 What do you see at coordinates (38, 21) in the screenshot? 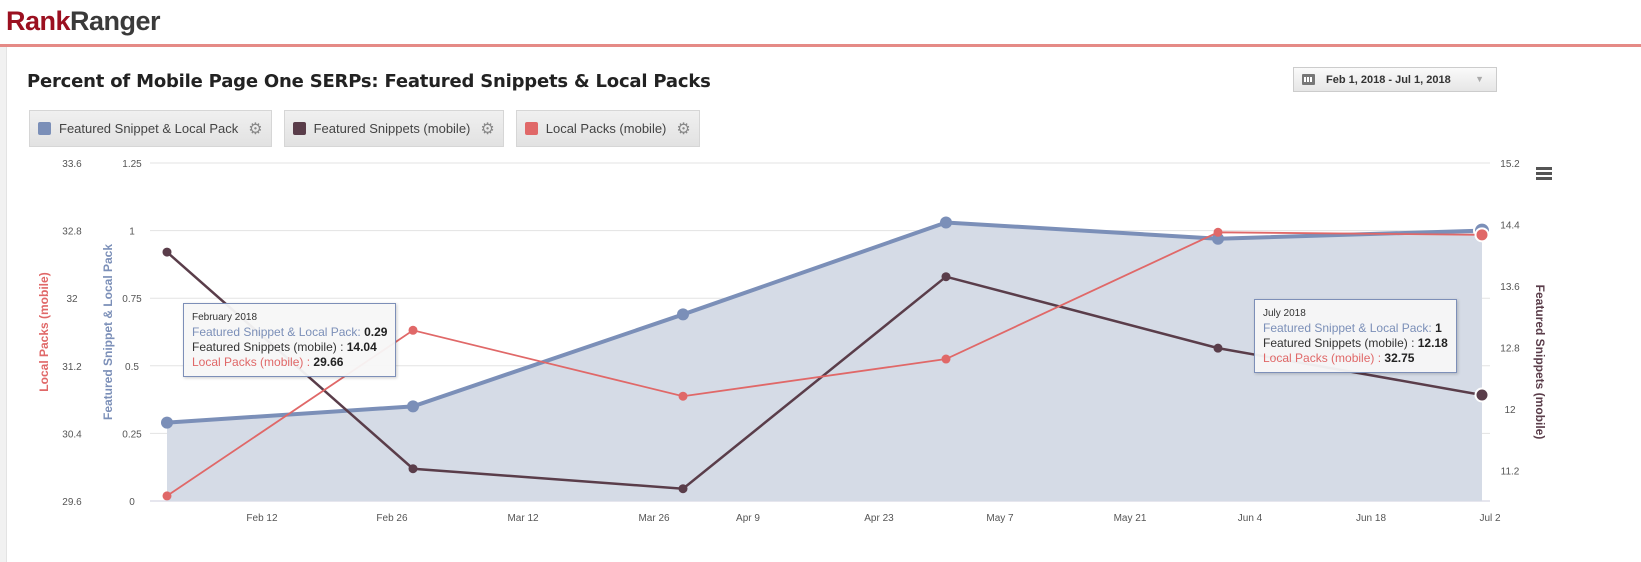
I see `logo-part-rank: Rank` at bounding box center [38, 21].